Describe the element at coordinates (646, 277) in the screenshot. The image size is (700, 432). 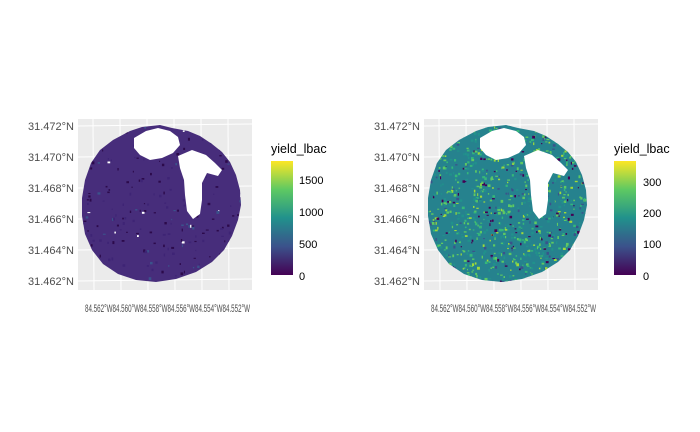
I see `legend-label: 0` at that location.